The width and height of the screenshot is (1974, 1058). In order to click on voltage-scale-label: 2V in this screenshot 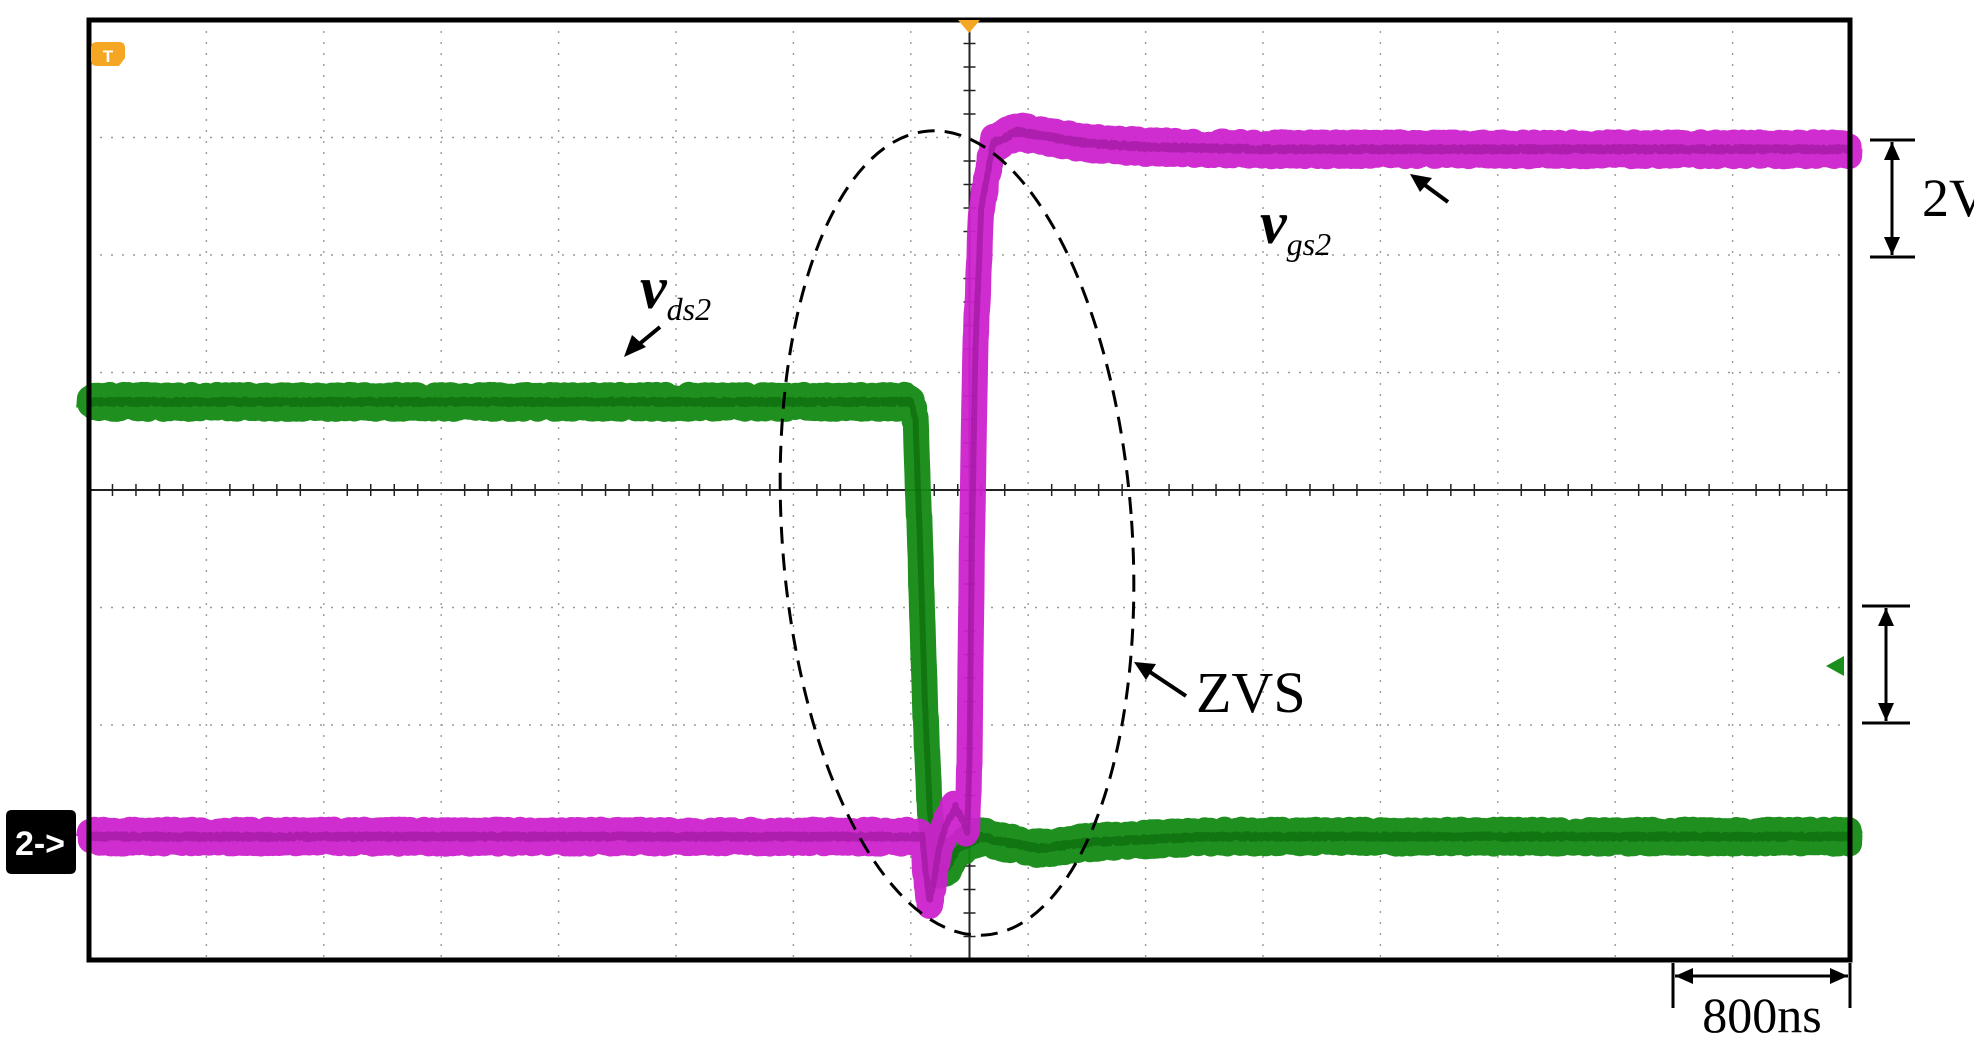, I will do `click(1948, 198)`.